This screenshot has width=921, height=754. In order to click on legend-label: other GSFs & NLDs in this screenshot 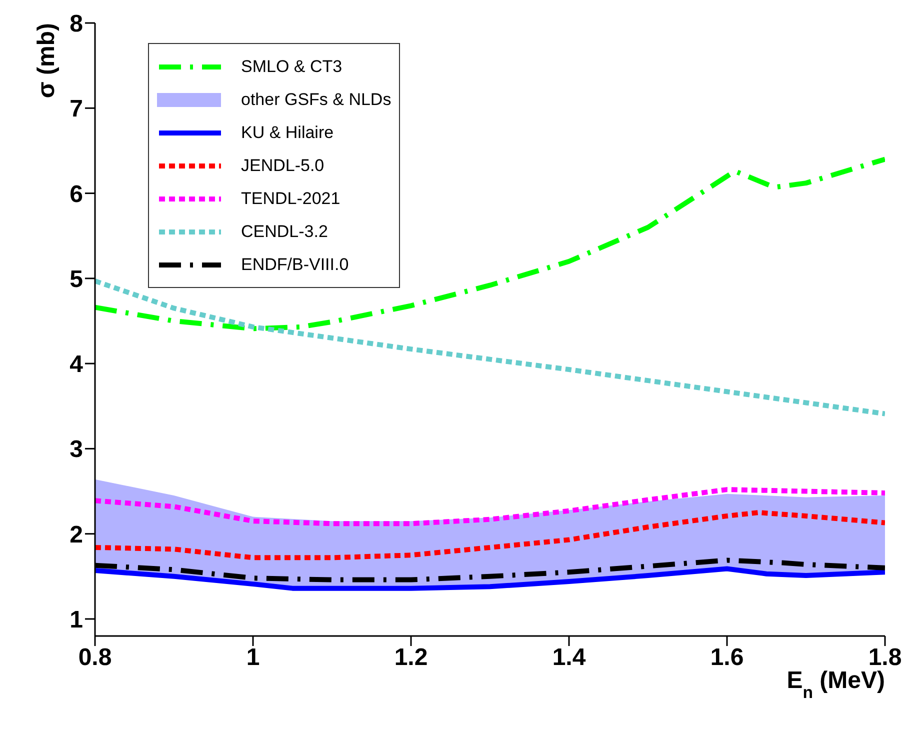, I will do `click(316, 100)`.